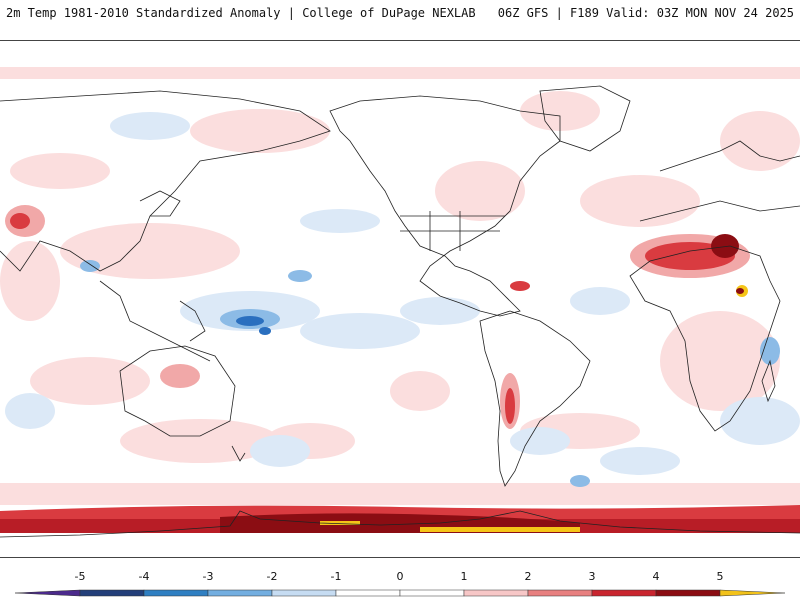  What do you see at coordinates (47, 593) in the screenshot?
I see `colorbar-low-extension` at bounding box center [47, 593].